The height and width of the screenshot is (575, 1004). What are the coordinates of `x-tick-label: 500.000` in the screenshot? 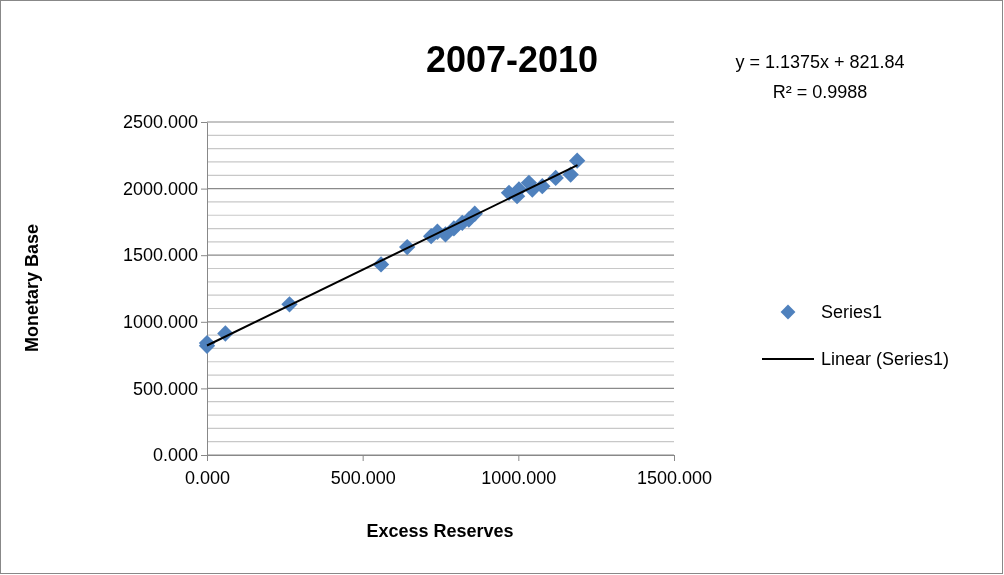 It's located at (363, 477).